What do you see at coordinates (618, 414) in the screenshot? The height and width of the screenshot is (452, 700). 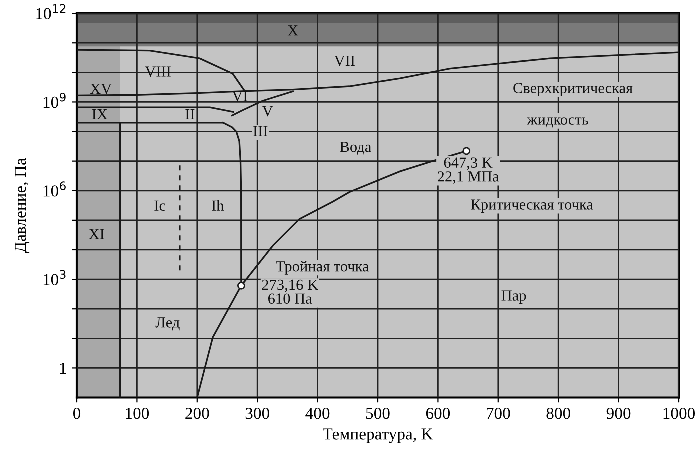 I see `x-tick-label: 900` at bounding box center [618, 414].